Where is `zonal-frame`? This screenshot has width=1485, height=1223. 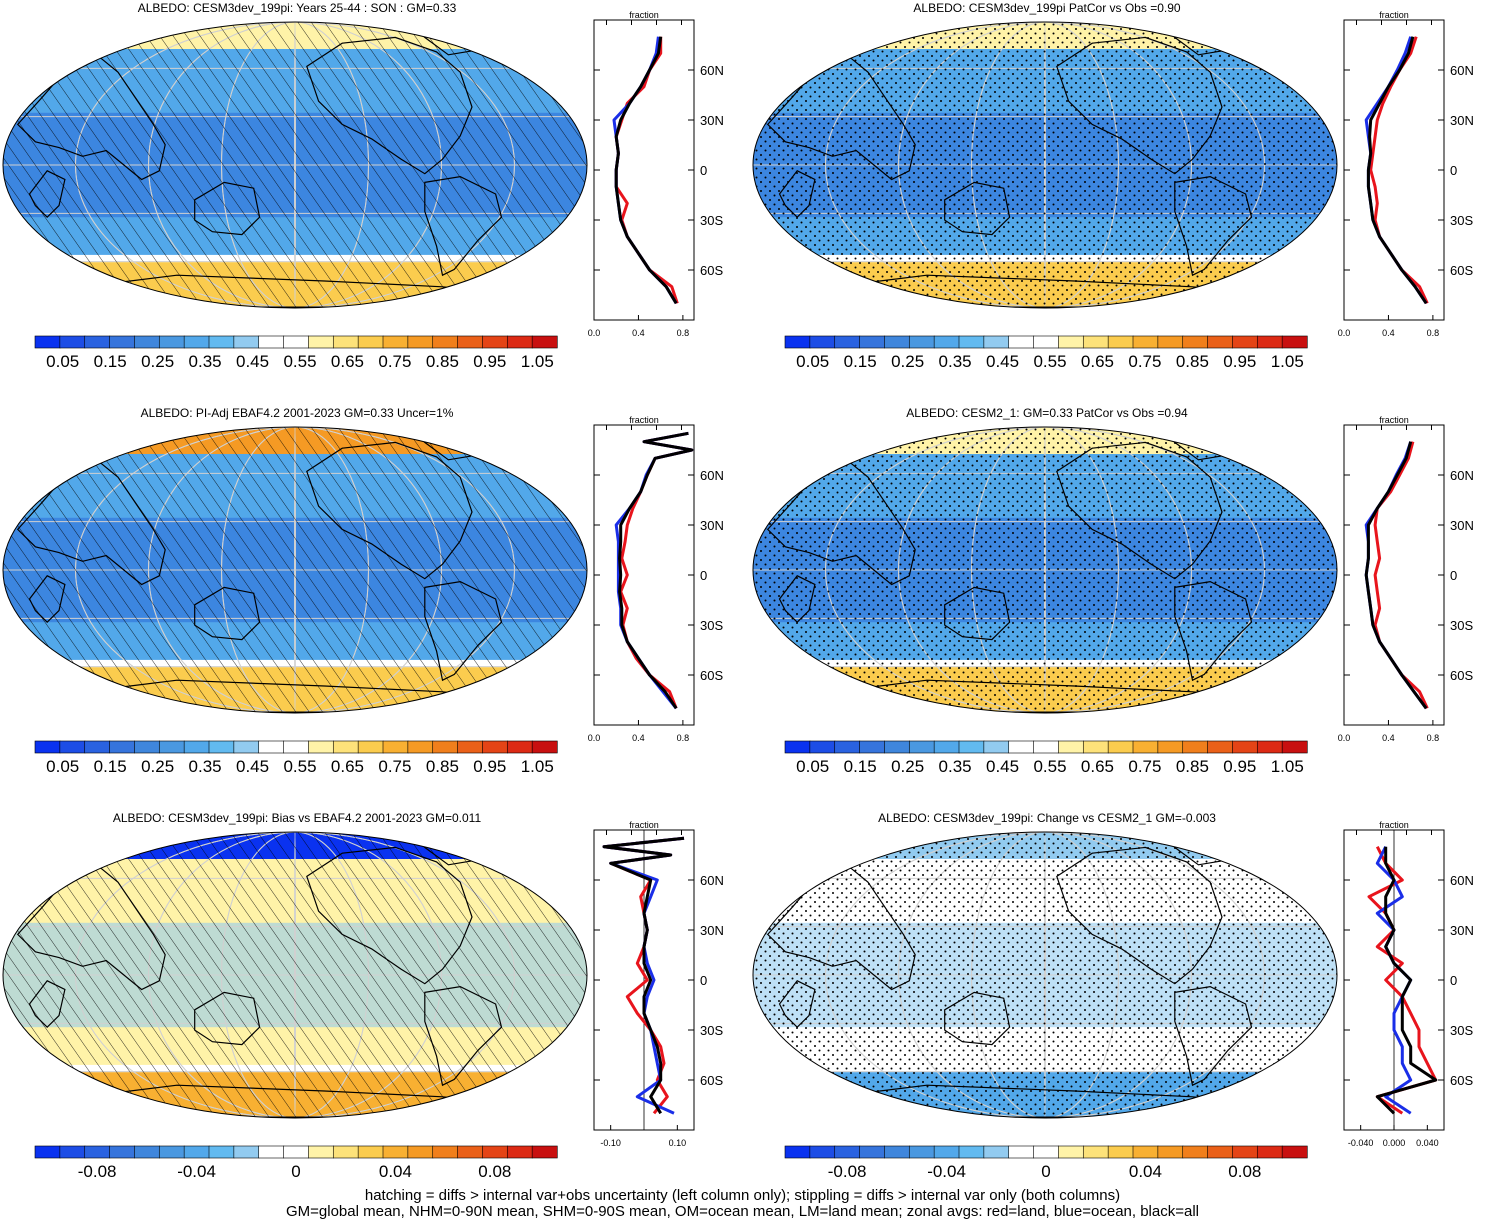 zonal-frame is located at coordinates (1394, 170).